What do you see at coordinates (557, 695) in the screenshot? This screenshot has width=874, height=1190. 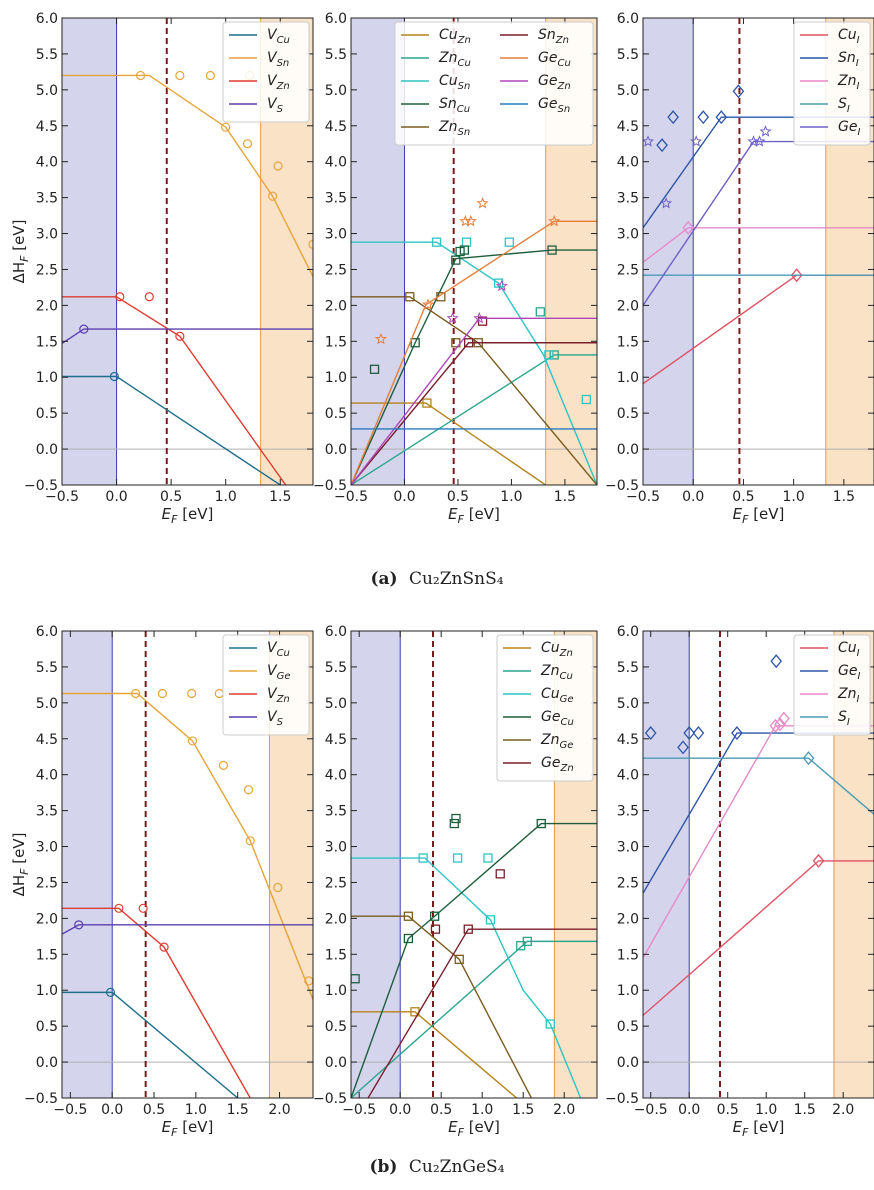 I see `legend-label: CuGe` at bounding box center [557, 695].